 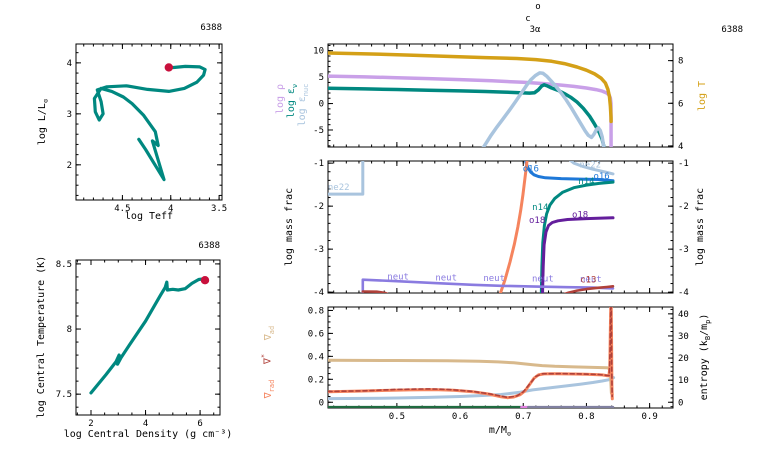 I want to click on series-entropy, so click(x=472, y=388).